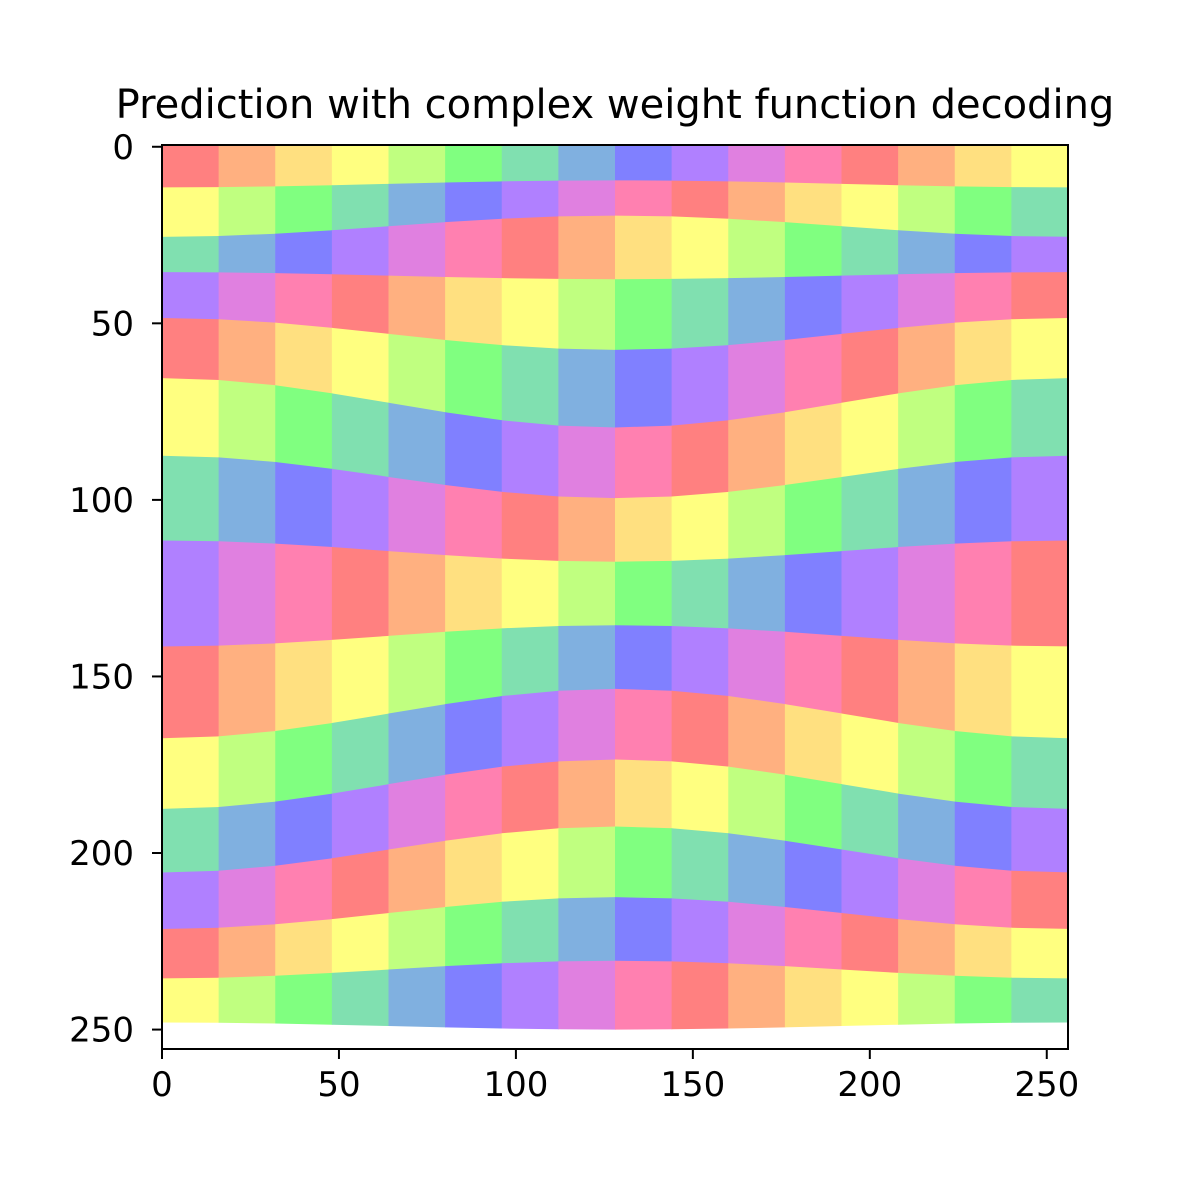 Image resolution: width=1200 pixels, height=1200 pixels. Describe the element at coordinates (515, 1085) in the screenshot. I see `x-tick-label: 100` at that location.